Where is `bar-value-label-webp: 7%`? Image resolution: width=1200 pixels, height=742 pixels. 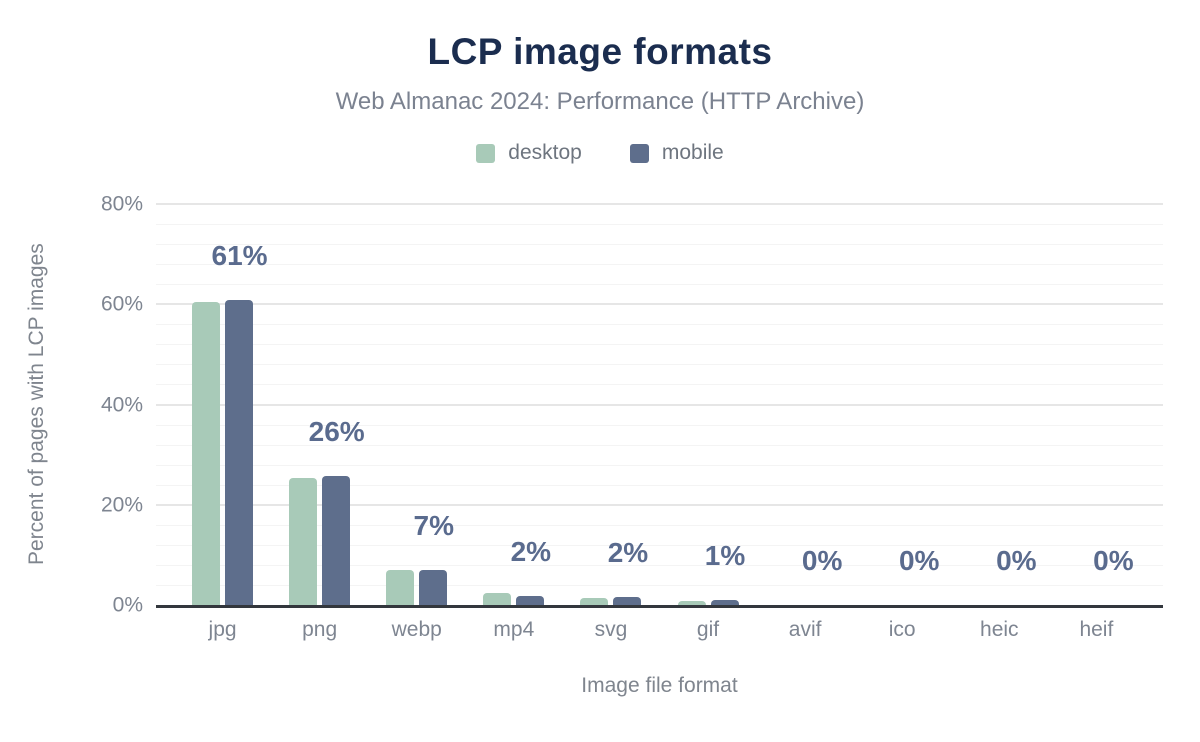
bar-value-label-webp: 7% is located at coordinates (433, 525).